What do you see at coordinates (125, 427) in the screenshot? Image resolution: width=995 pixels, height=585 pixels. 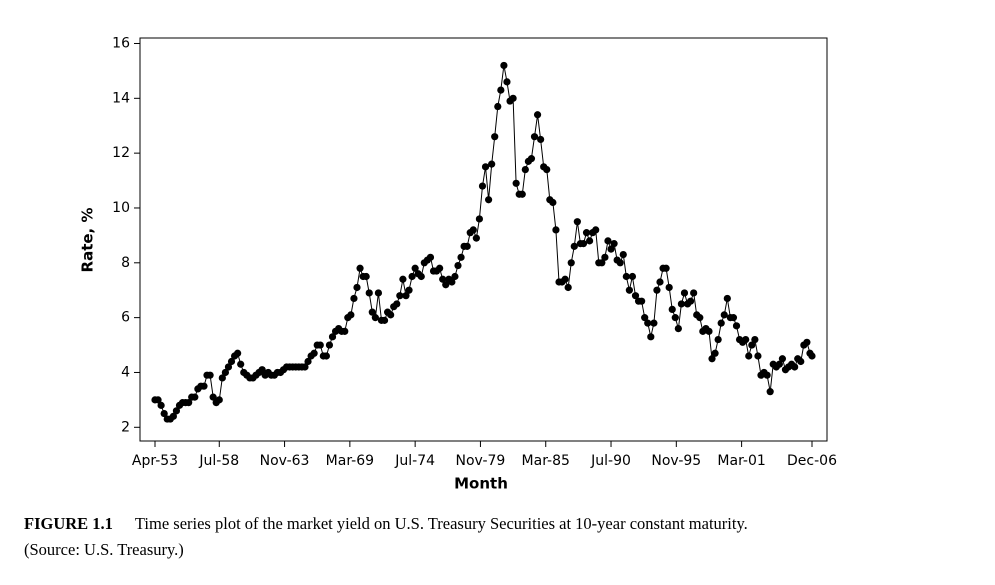 I see `y-tick-label: 2` at bounding box center [125, 427].